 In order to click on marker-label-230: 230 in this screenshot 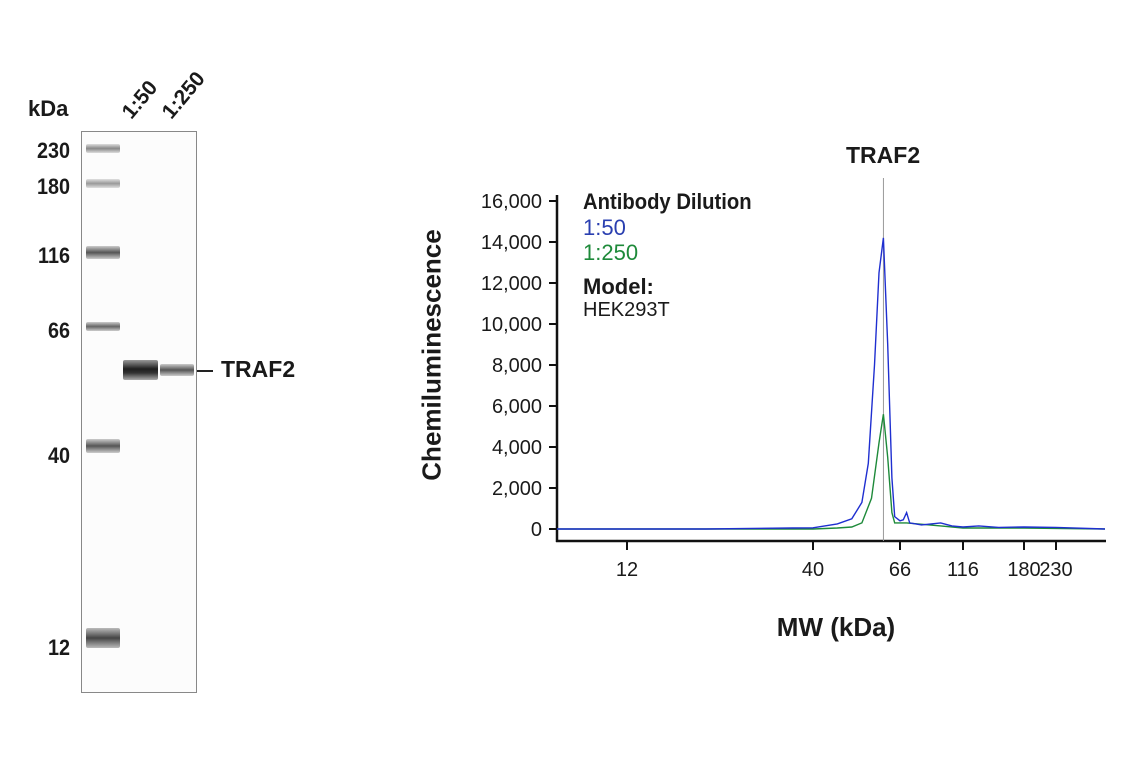, I will do `click(53, 150)`.